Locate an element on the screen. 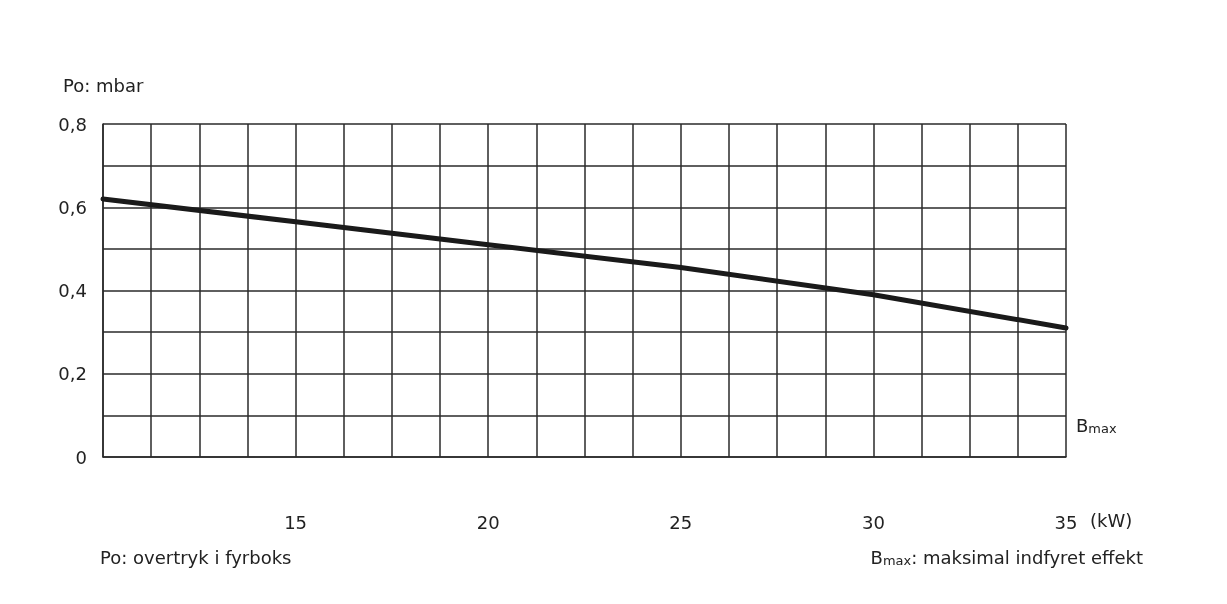  x-tick-label: 15 is located at coordinates (296, 522).